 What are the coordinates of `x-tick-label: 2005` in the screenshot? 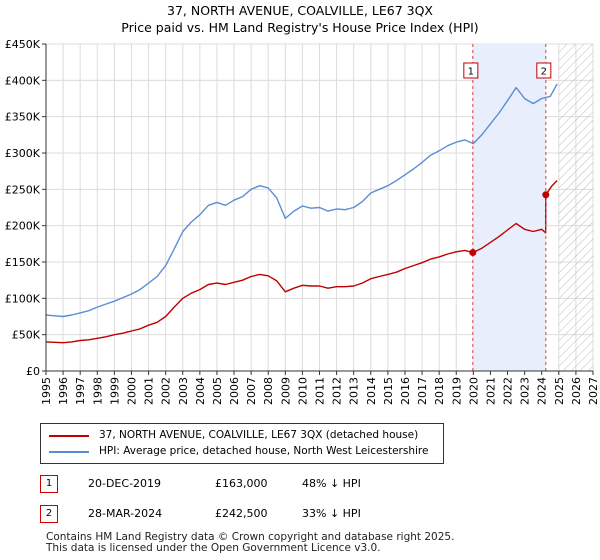 It's located at (217, 391).